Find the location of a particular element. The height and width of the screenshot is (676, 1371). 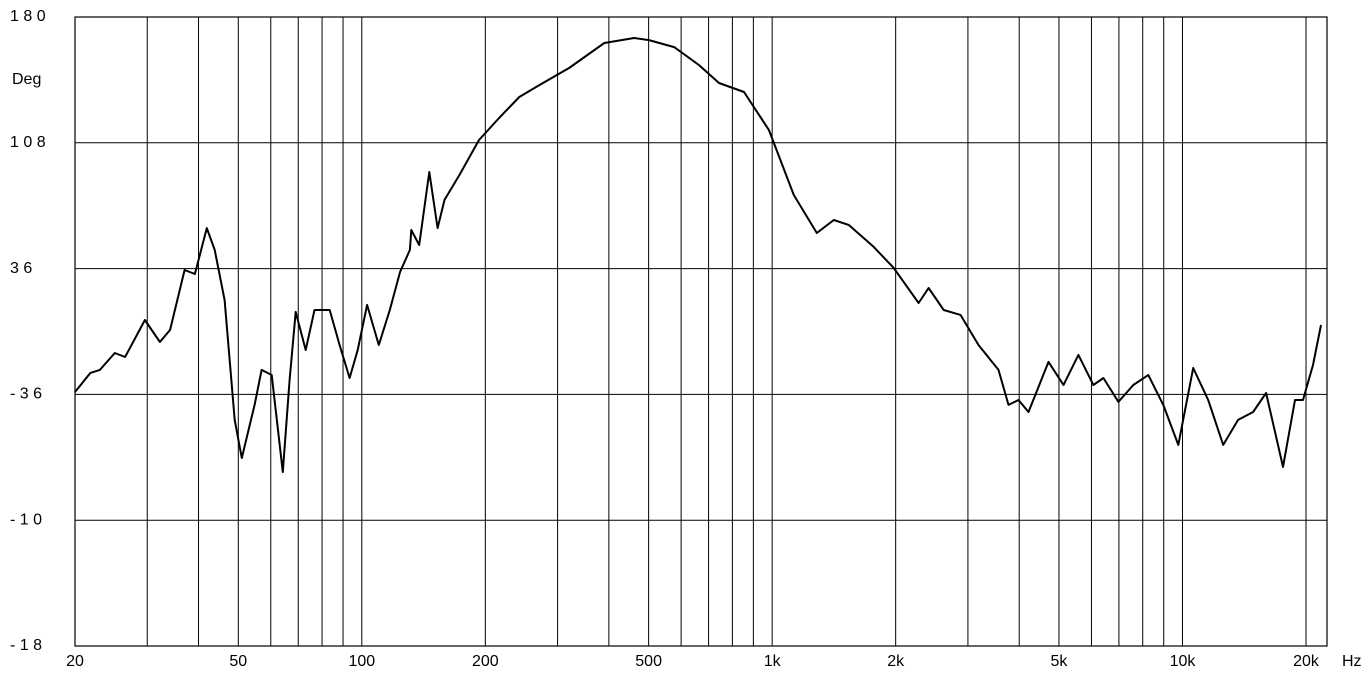

x-tick-label: 10k is located at coordinates (1183, 661).